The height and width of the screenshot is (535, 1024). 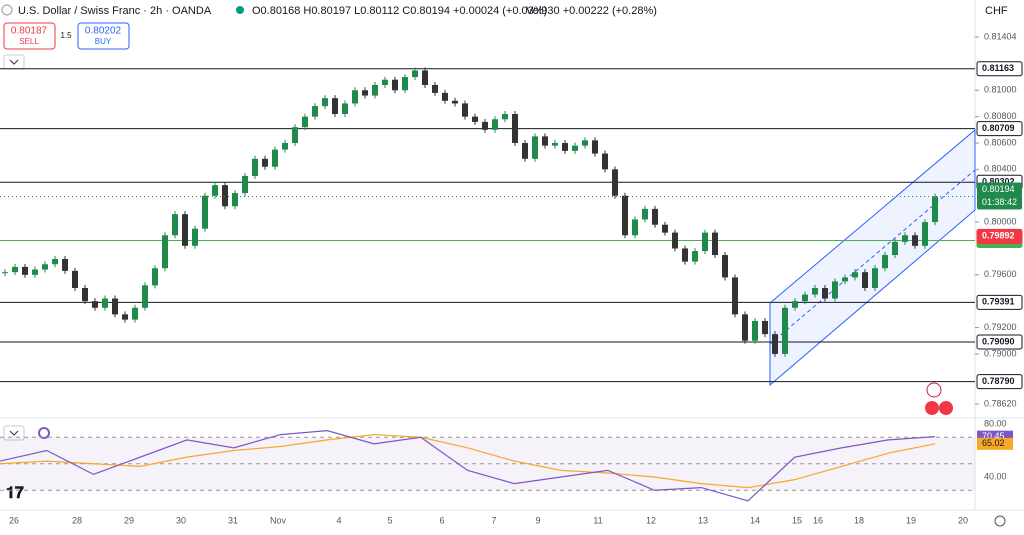 What do you see at coordinates (911, 520) in the screenshot?
I see `date-label: 19` at bounding box center [911, 520].